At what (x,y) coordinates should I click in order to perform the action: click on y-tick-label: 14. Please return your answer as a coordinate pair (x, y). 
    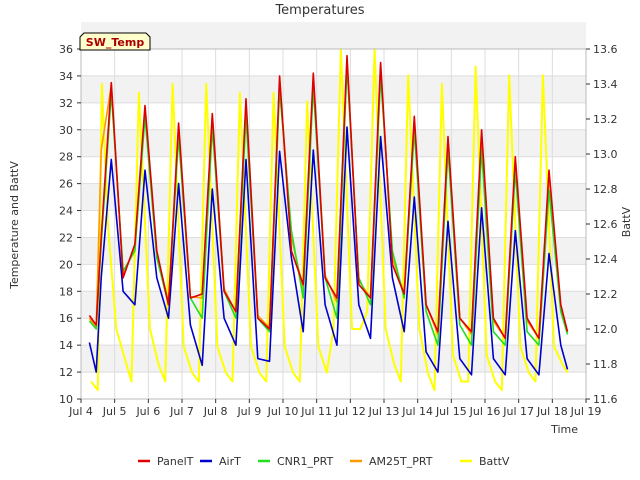
    Looking at the image, I should click on (66, 345).